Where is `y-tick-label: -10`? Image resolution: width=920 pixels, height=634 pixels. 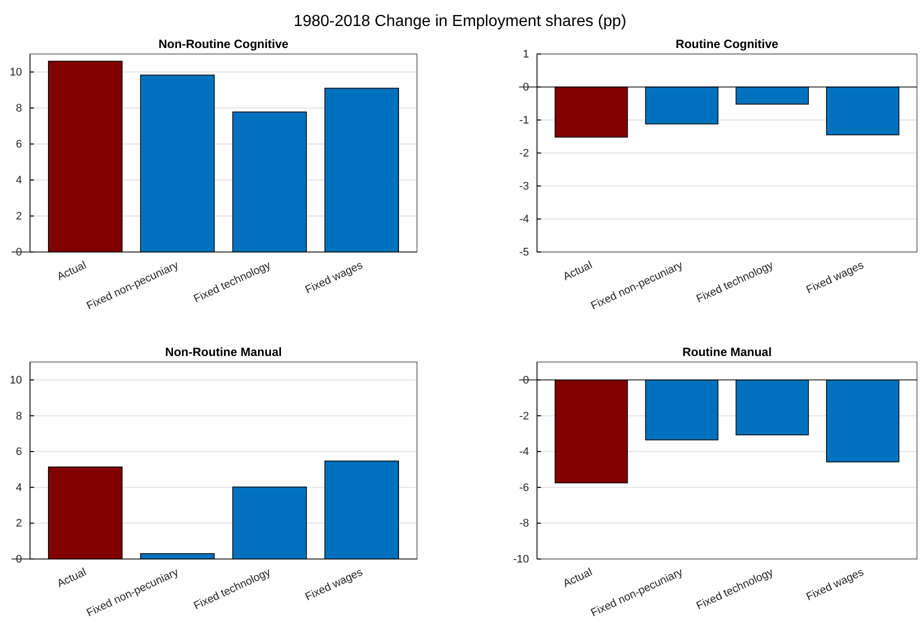
y-tick-label: -10 is located at coordinates (521, 560).